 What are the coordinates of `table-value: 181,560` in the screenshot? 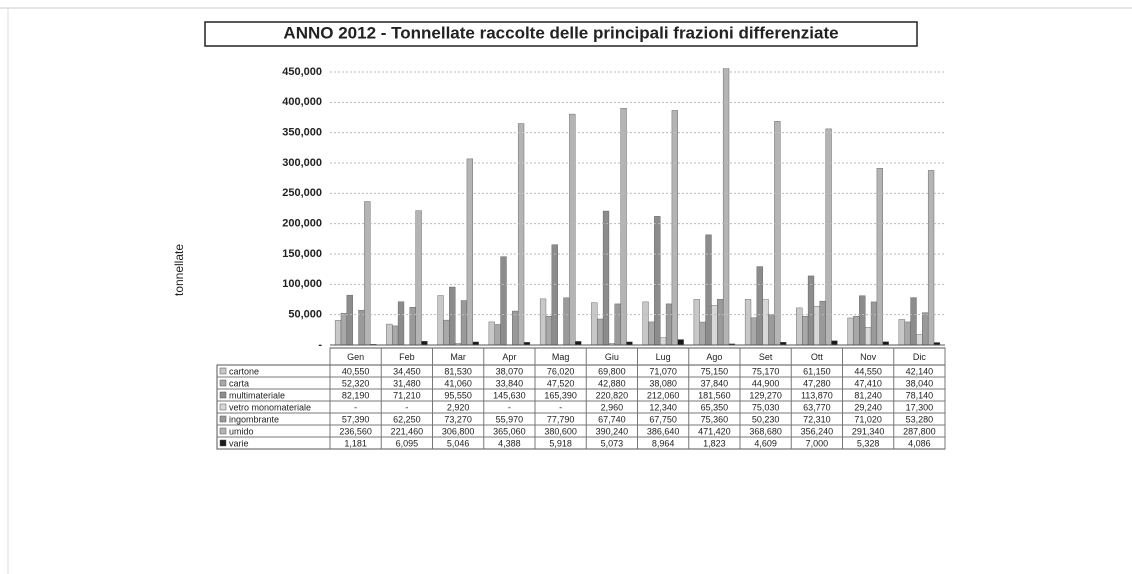 It's located at (714, 395).